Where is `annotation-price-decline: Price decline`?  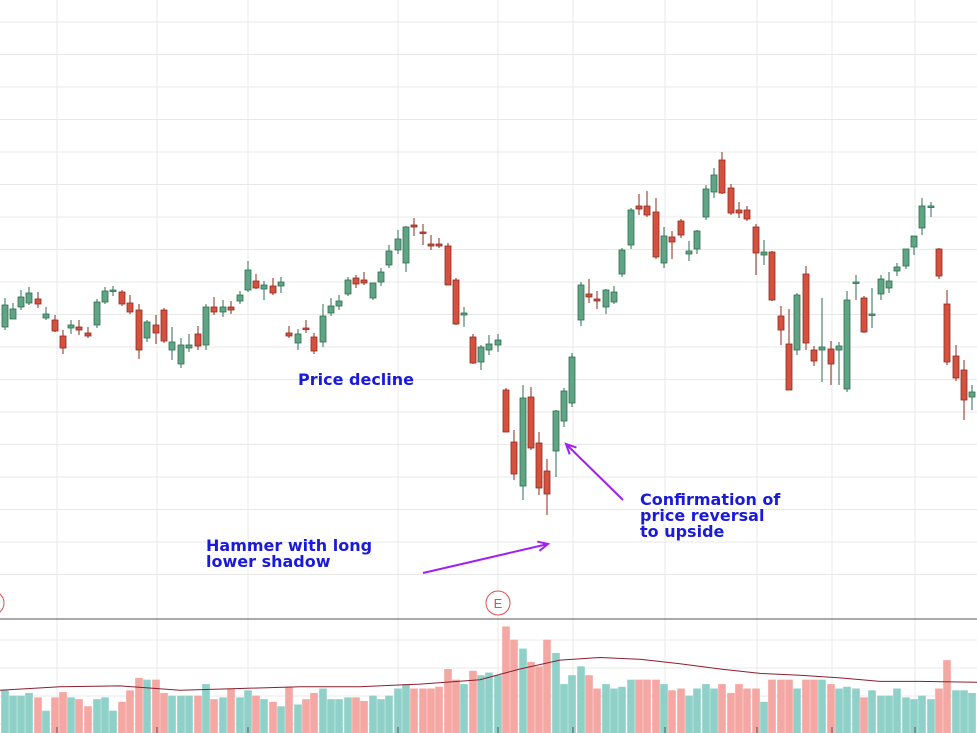 annotation-price-decline: Price decline is located at coordinates (356, 379).